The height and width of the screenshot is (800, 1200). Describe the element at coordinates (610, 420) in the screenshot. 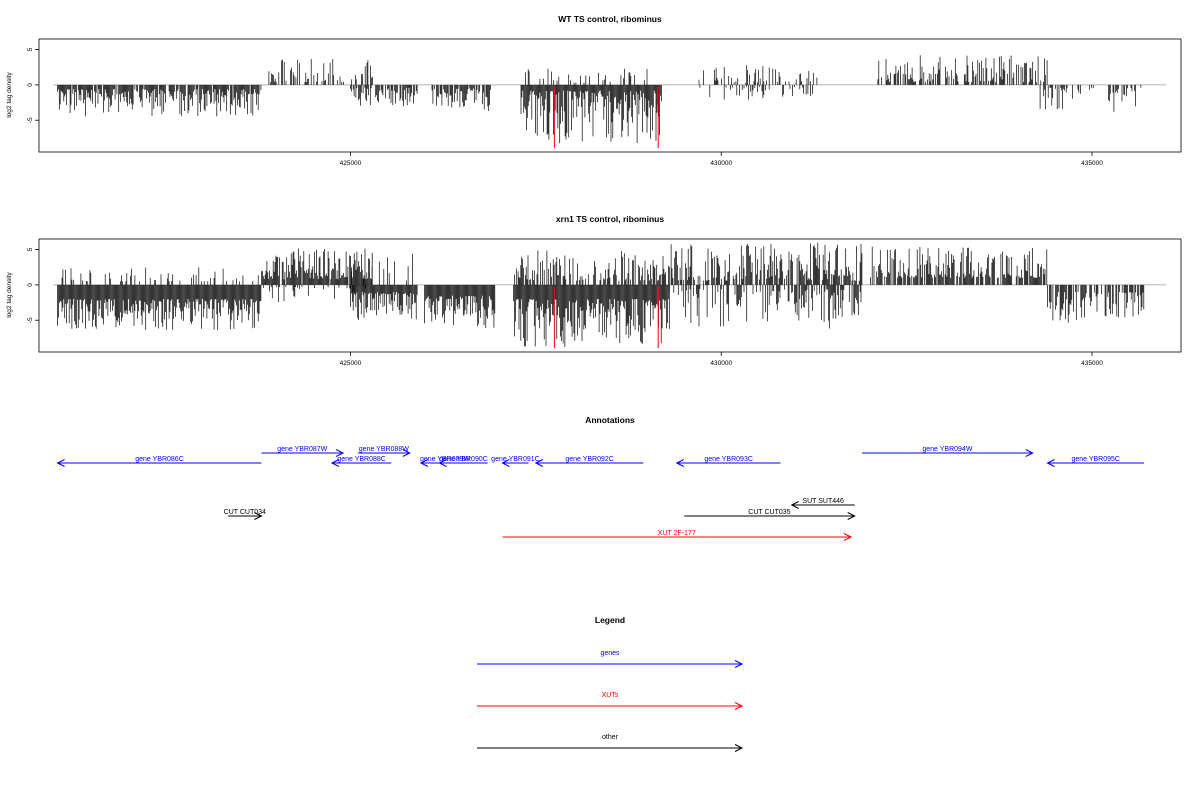

I see `annotations-title: Annotations` at that location.